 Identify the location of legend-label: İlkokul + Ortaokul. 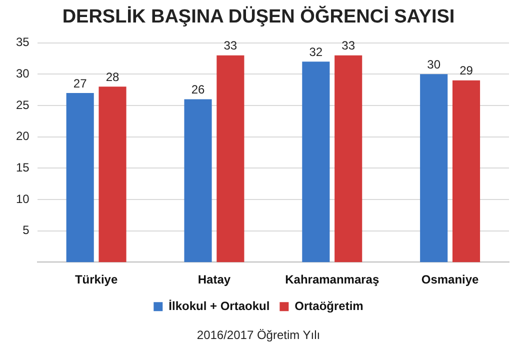
(219, 305).